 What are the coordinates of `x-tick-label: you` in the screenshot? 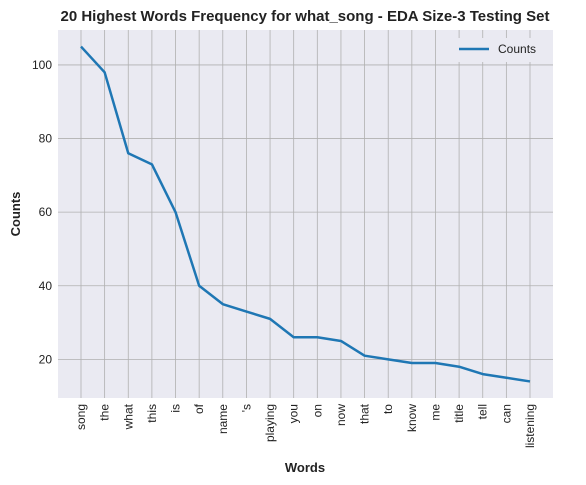 It's located at (294, 413).